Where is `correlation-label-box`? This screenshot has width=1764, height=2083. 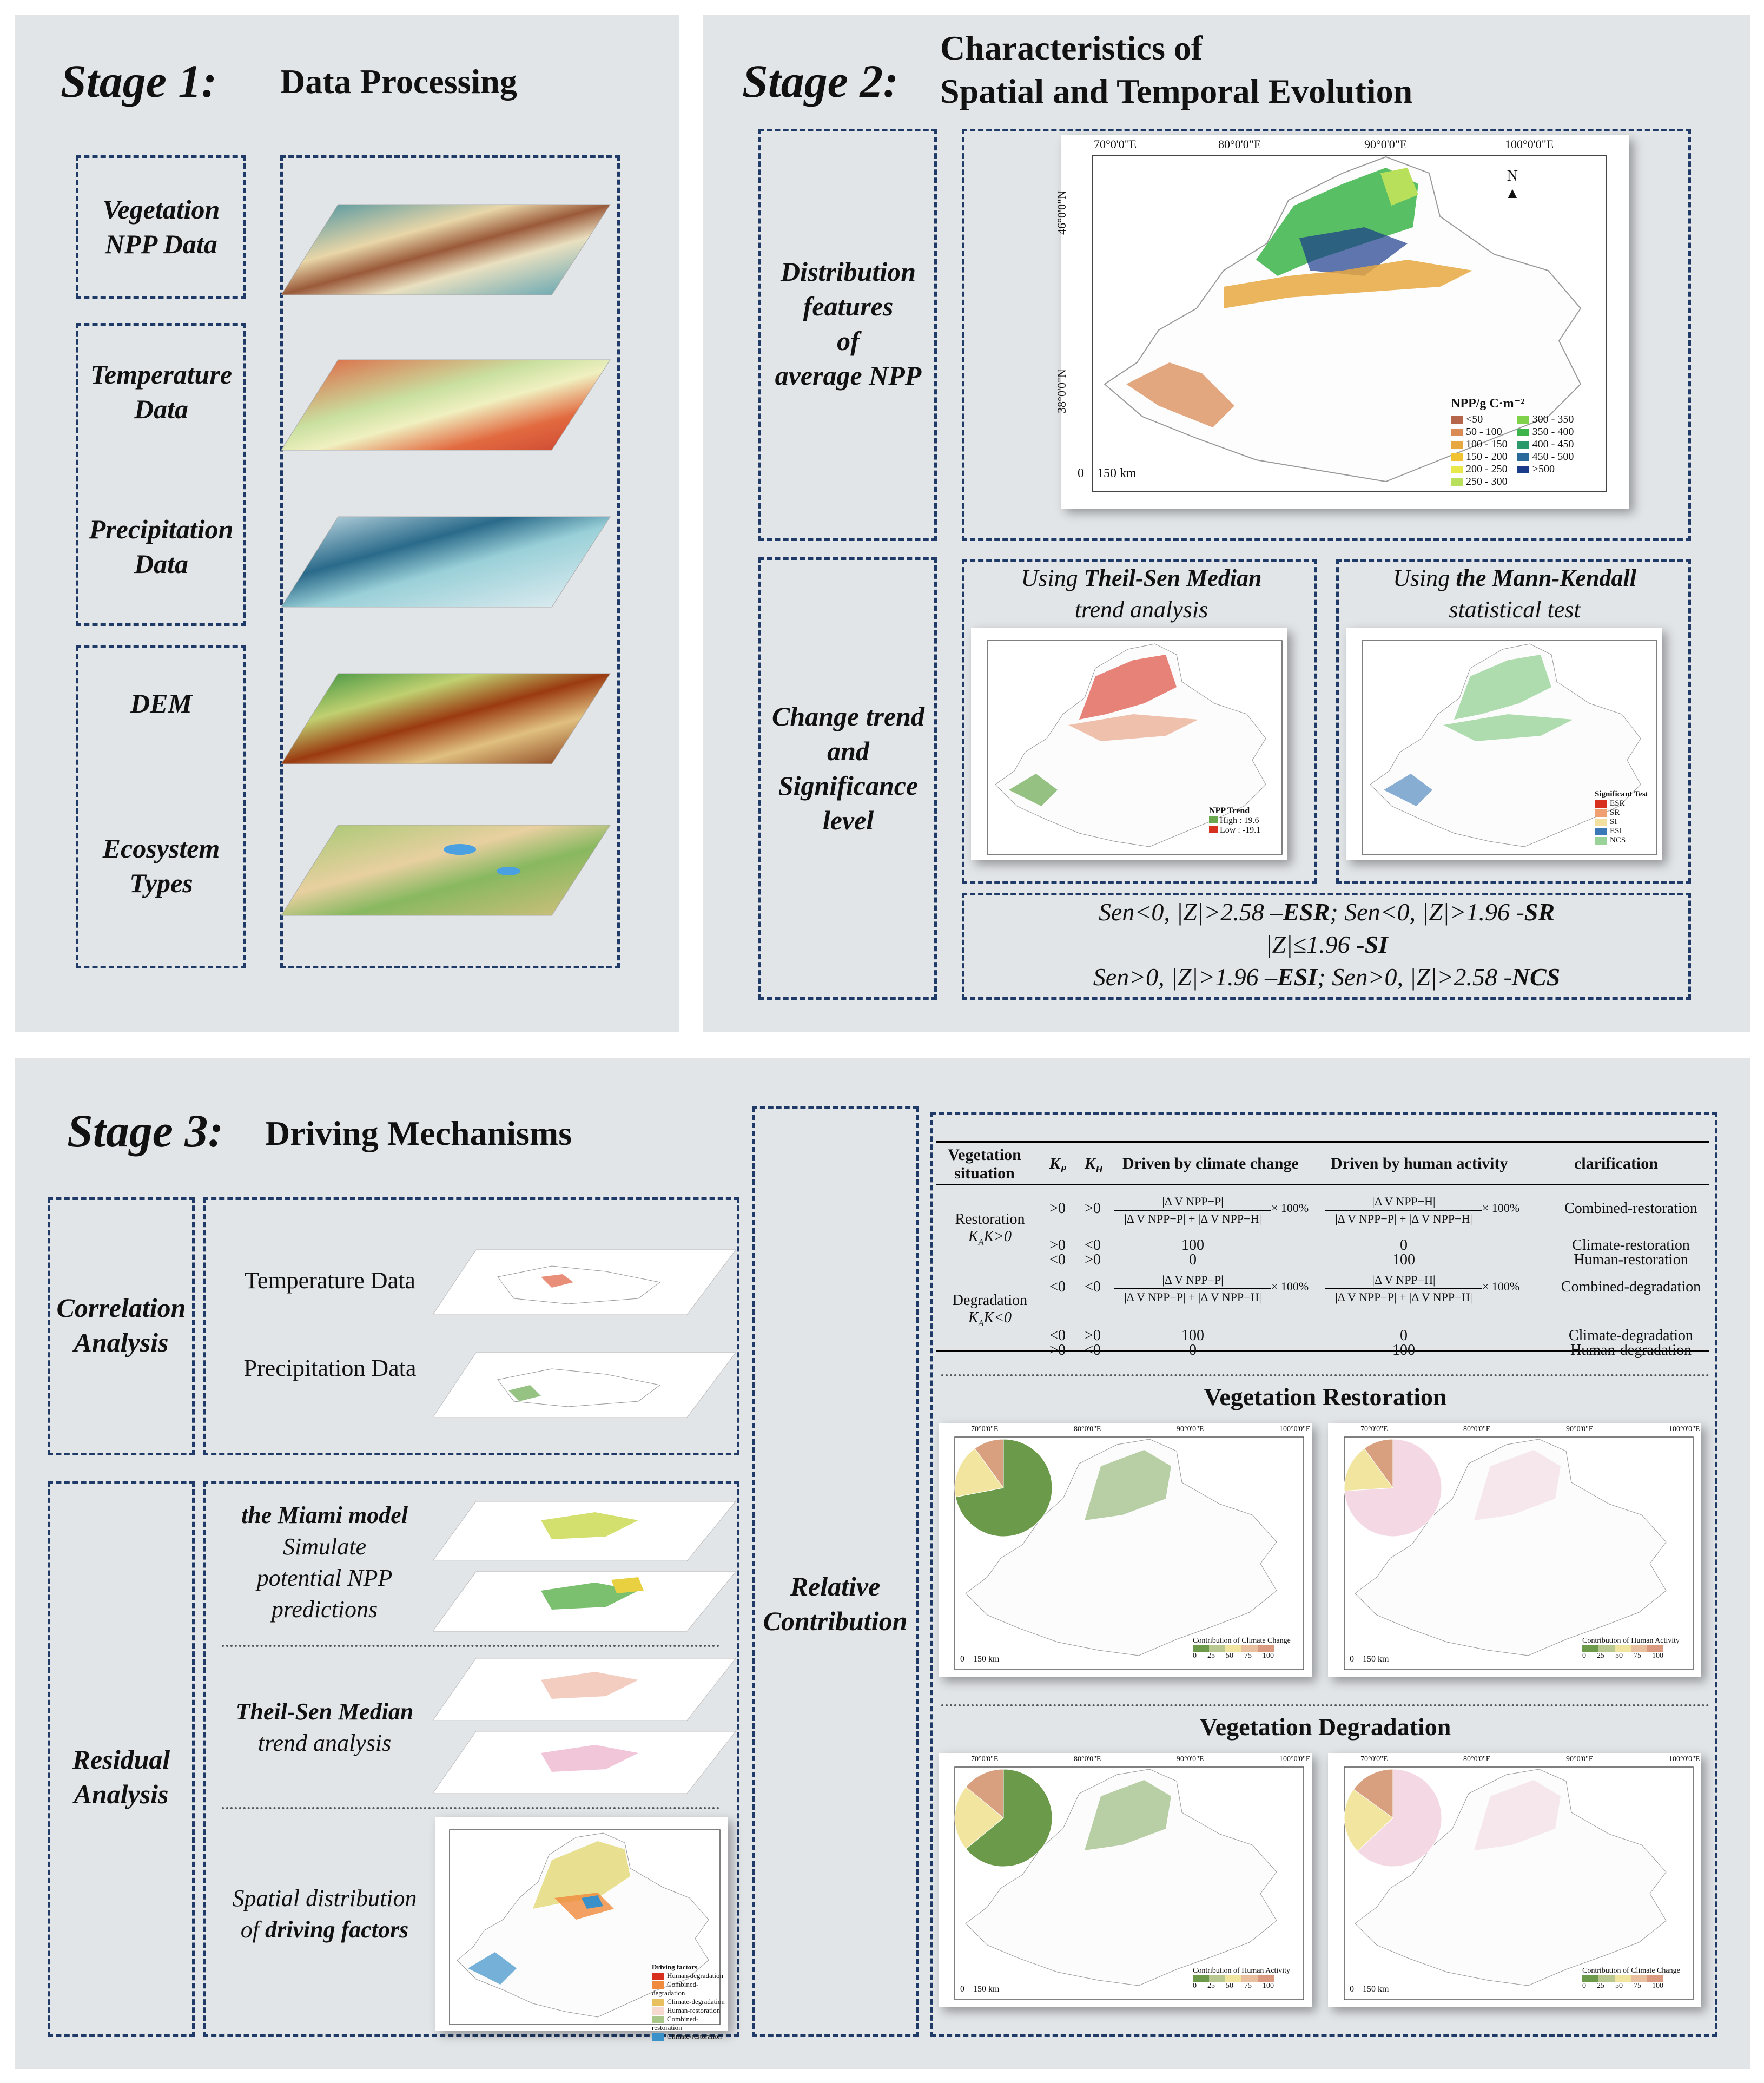
correlation-label-box is located at coordinates (122, 1326).